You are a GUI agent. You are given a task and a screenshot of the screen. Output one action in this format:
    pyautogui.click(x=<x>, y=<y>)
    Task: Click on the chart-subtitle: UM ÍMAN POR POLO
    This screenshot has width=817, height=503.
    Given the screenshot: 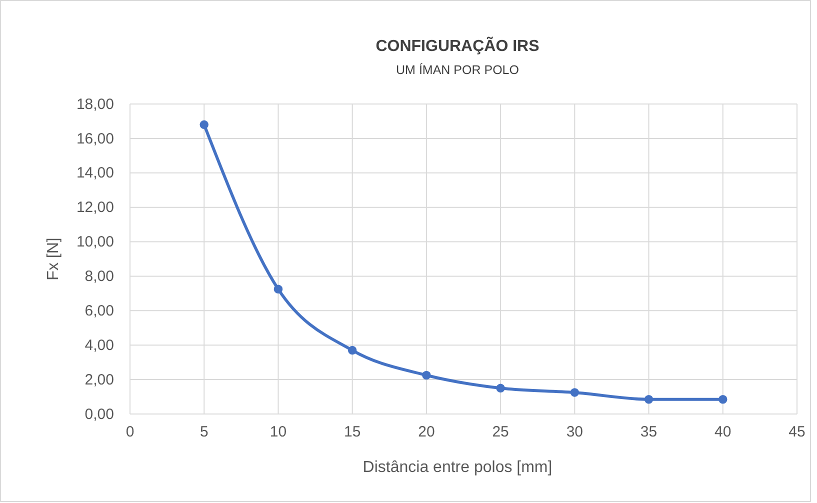 What is the action you would take?
    pyautogui.click(x=458, y=70)
    